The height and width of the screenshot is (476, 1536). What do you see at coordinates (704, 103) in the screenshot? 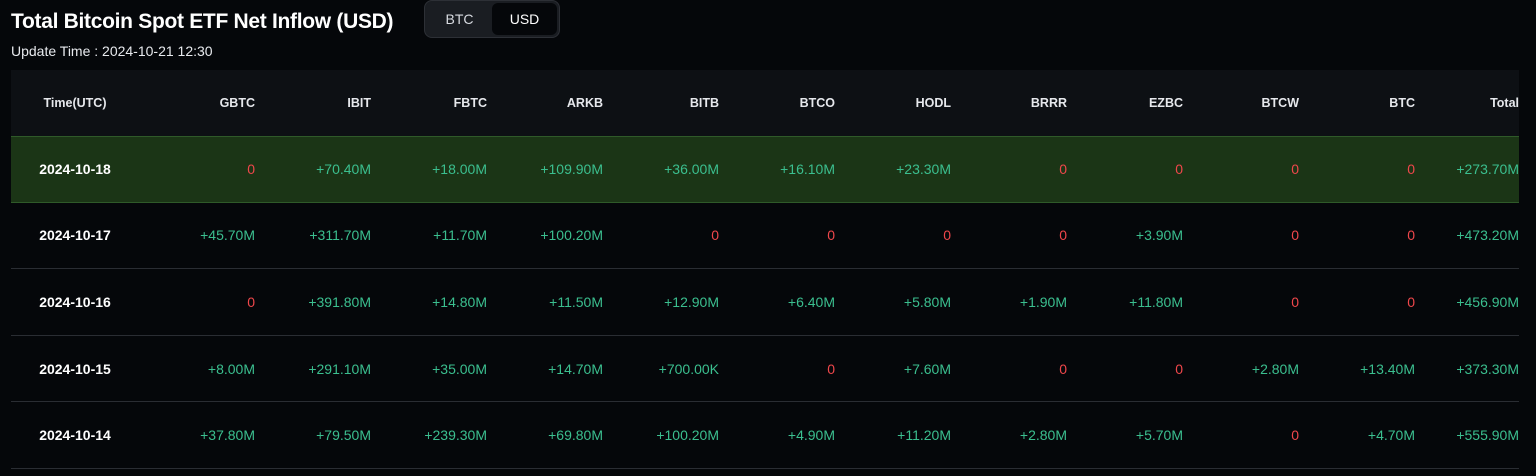
I see `column-header-bitb: BITB` at bounding box center [704, 103].